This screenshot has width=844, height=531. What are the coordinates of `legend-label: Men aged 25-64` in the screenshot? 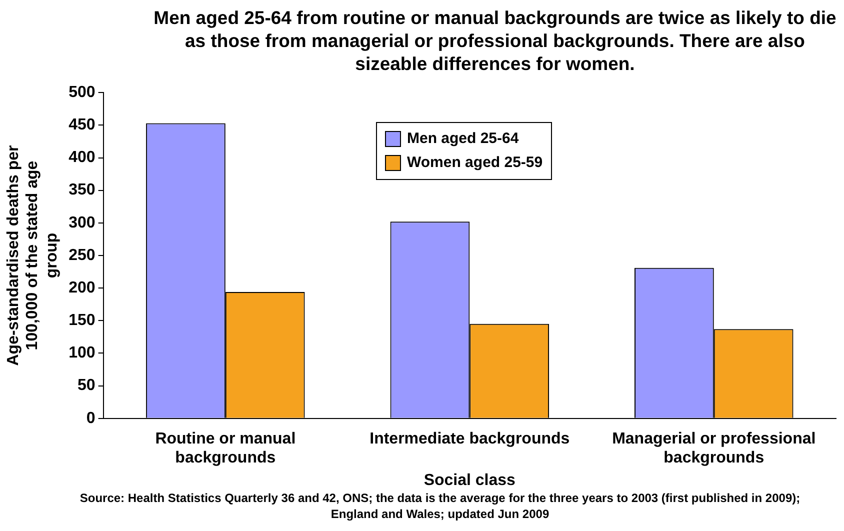 It's located at (463, 139).